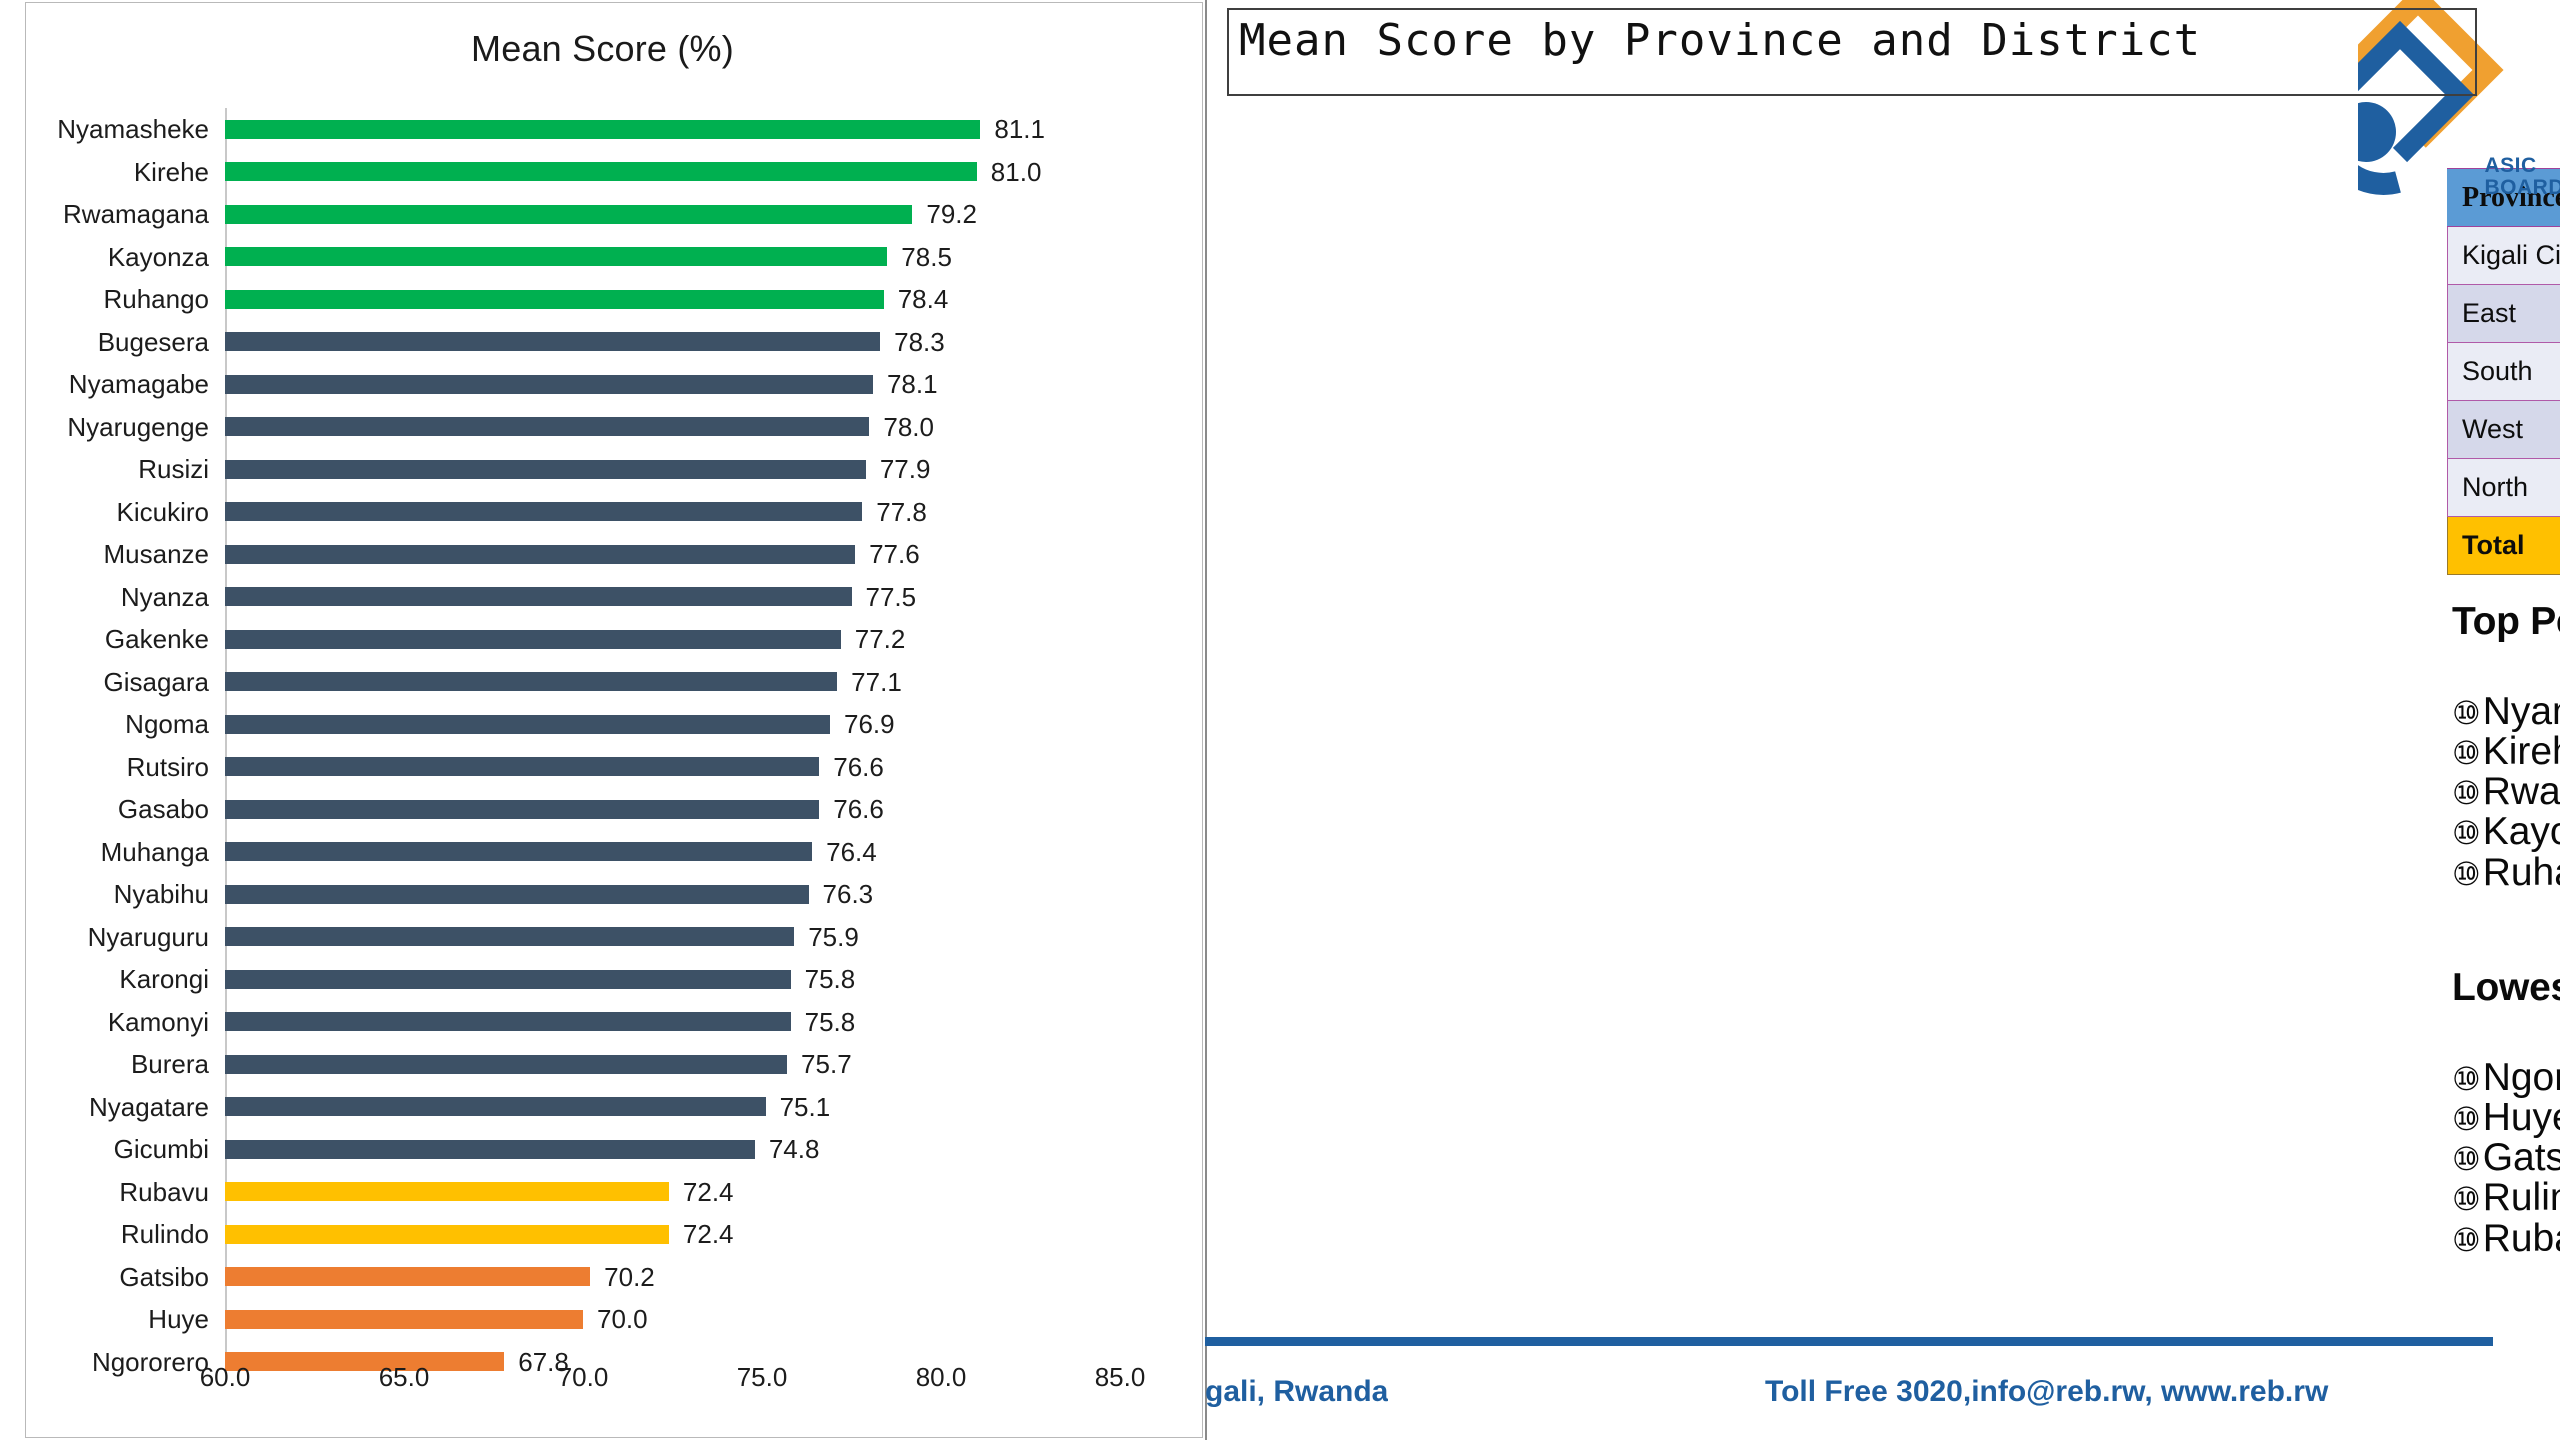 The width and height of the screenshot is (2560, 1440). I want to click on bar-category-label: Nyanza, so click(164, 596).